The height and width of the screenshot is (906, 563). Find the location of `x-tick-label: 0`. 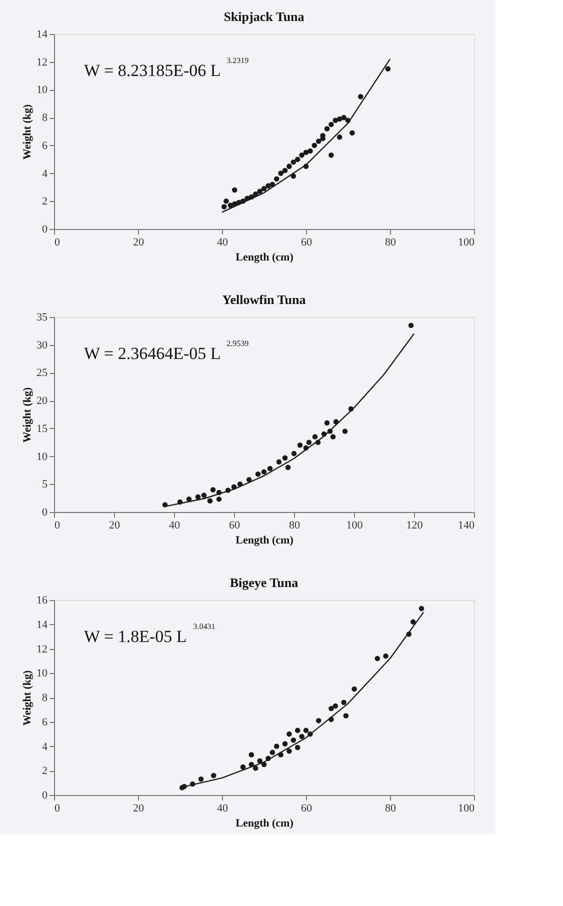

x-tick-label: 0 is located at coordinates (57, 808).